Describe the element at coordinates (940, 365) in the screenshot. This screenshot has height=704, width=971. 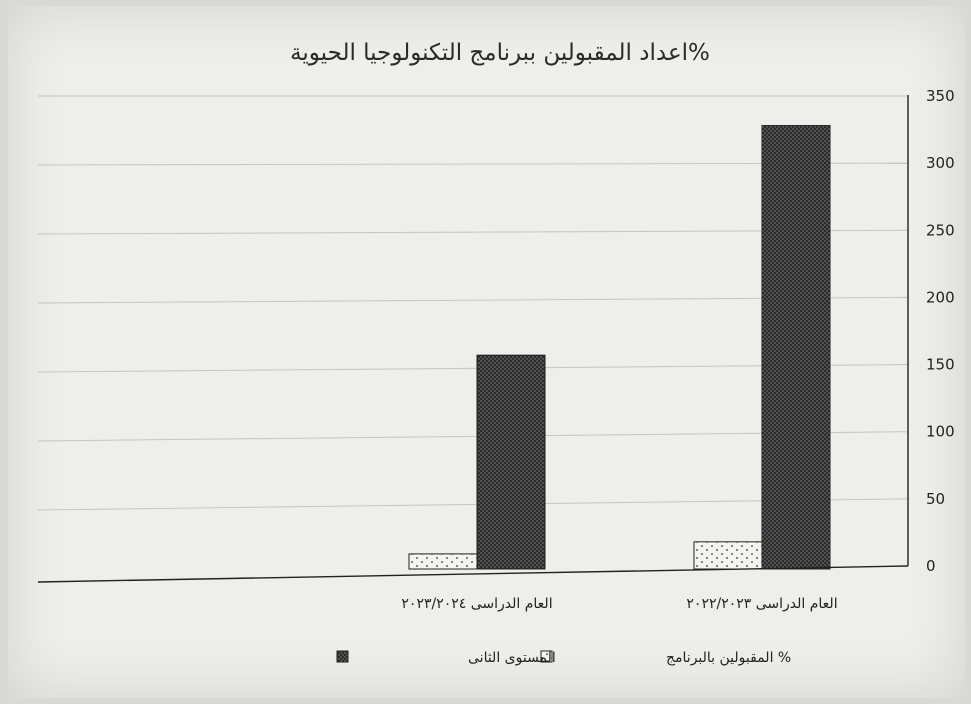
I see `y-tick-label: 150` at that location.